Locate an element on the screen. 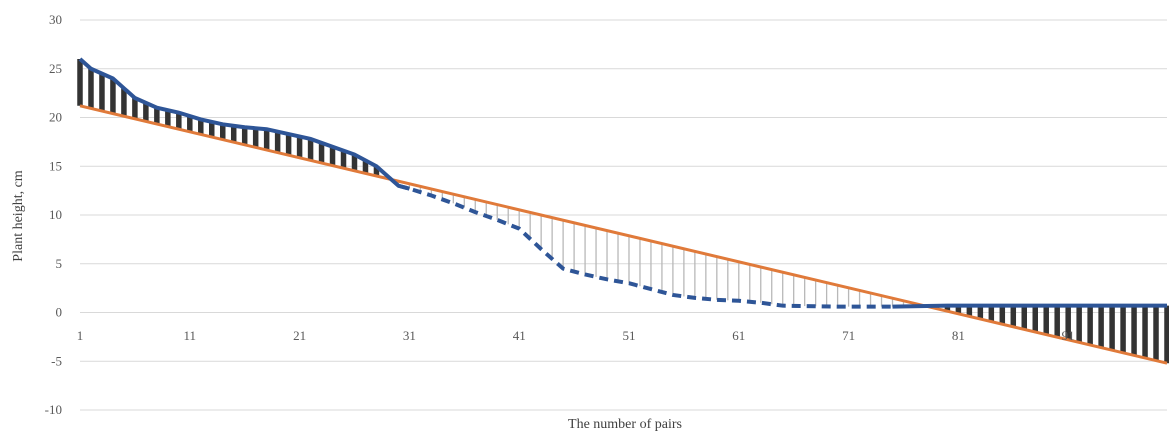  x-tick-label: 71 is located at coordinates (848, 335).